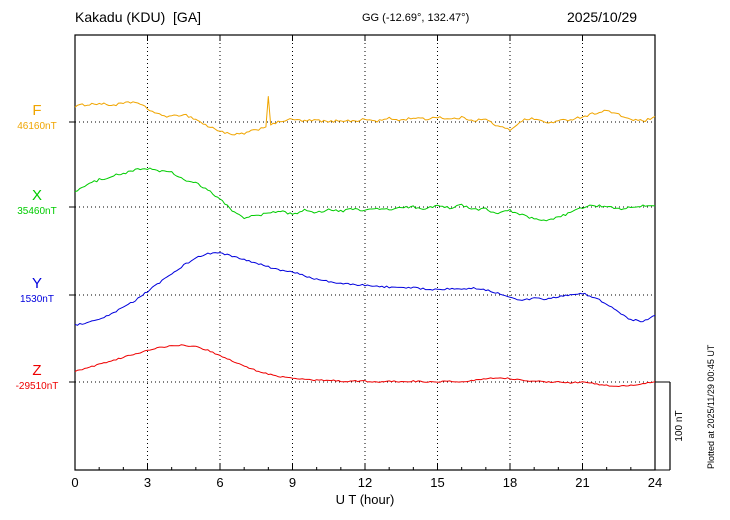  I want to click on series-label-f: F 46160nT, so click(37, 117).